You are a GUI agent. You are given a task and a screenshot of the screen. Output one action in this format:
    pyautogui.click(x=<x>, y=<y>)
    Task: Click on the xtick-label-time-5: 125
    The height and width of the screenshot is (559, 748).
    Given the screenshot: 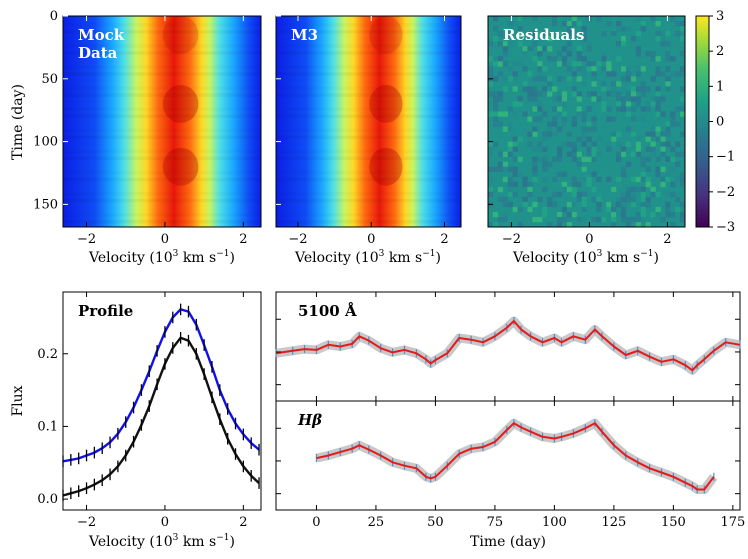 What is the action you would take?
    pyautogui.click(x=613, y=522)
    